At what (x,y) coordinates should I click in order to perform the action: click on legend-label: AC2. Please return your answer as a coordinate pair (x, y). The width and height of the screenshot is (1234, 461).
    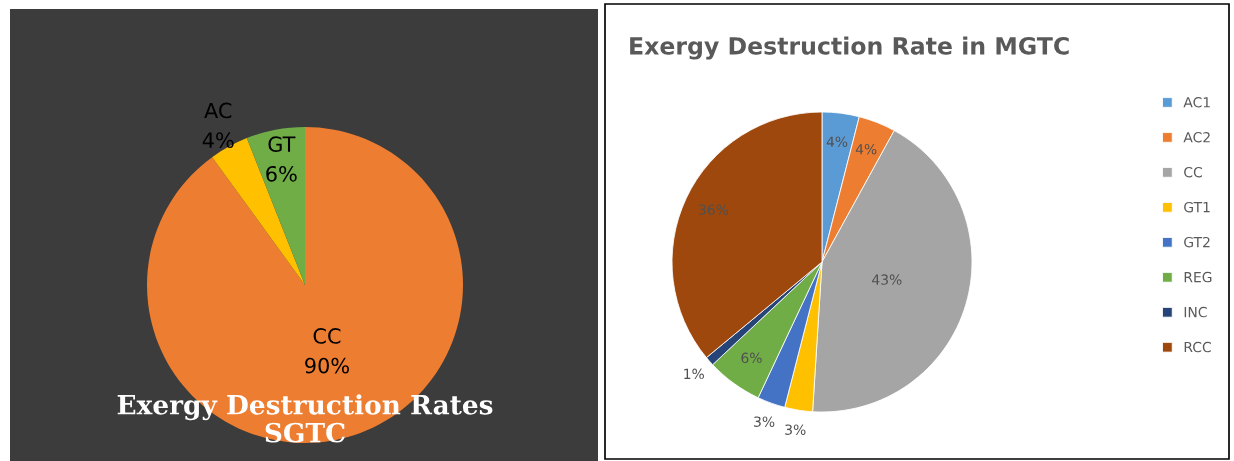
    Looking at the image, I should click on (1196, 137).